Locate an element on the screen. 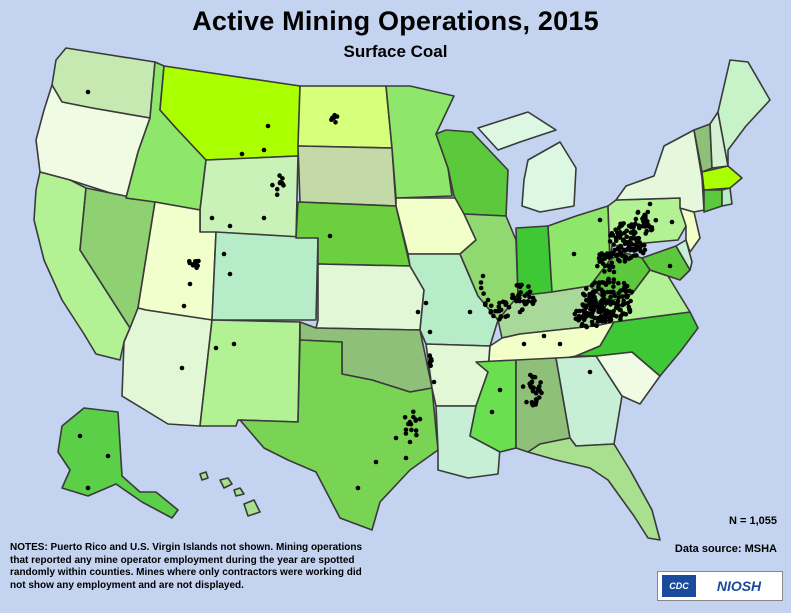  data-source-label: Data source: MSHA is located at coordinates (725, 549).